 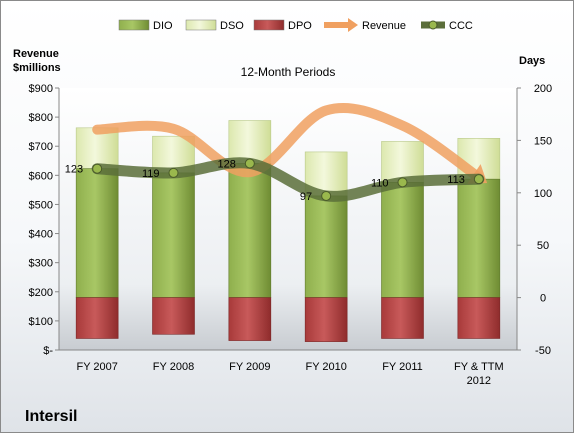 I want to click on left-tick-label: $800, so click(x=41, y=118).